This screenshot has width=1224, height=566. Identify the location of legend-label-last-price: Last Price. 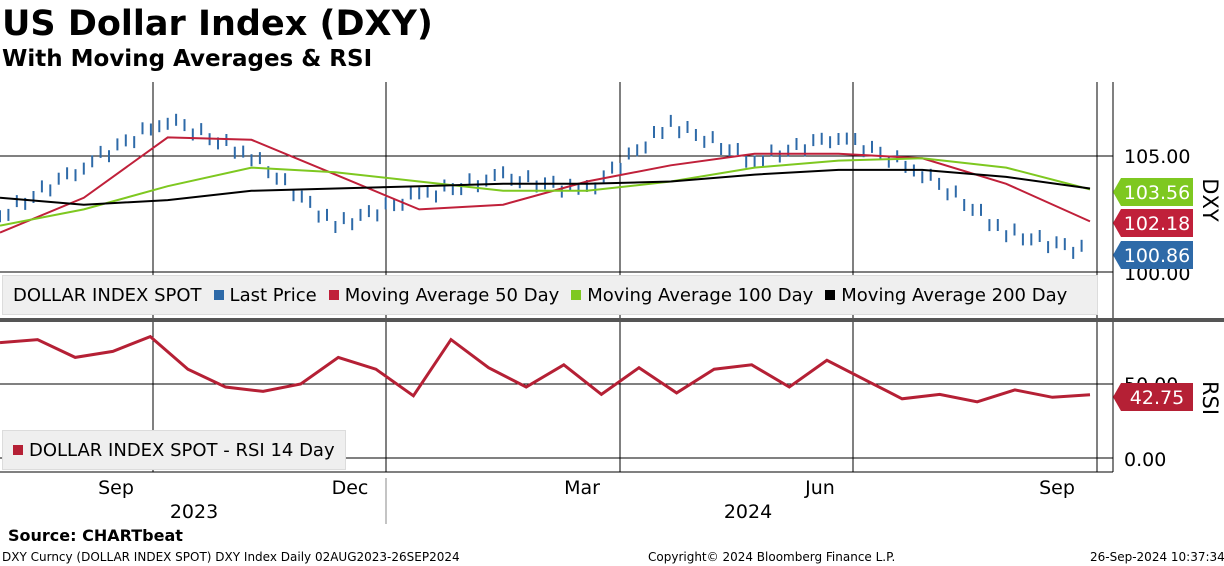
(273, 295).